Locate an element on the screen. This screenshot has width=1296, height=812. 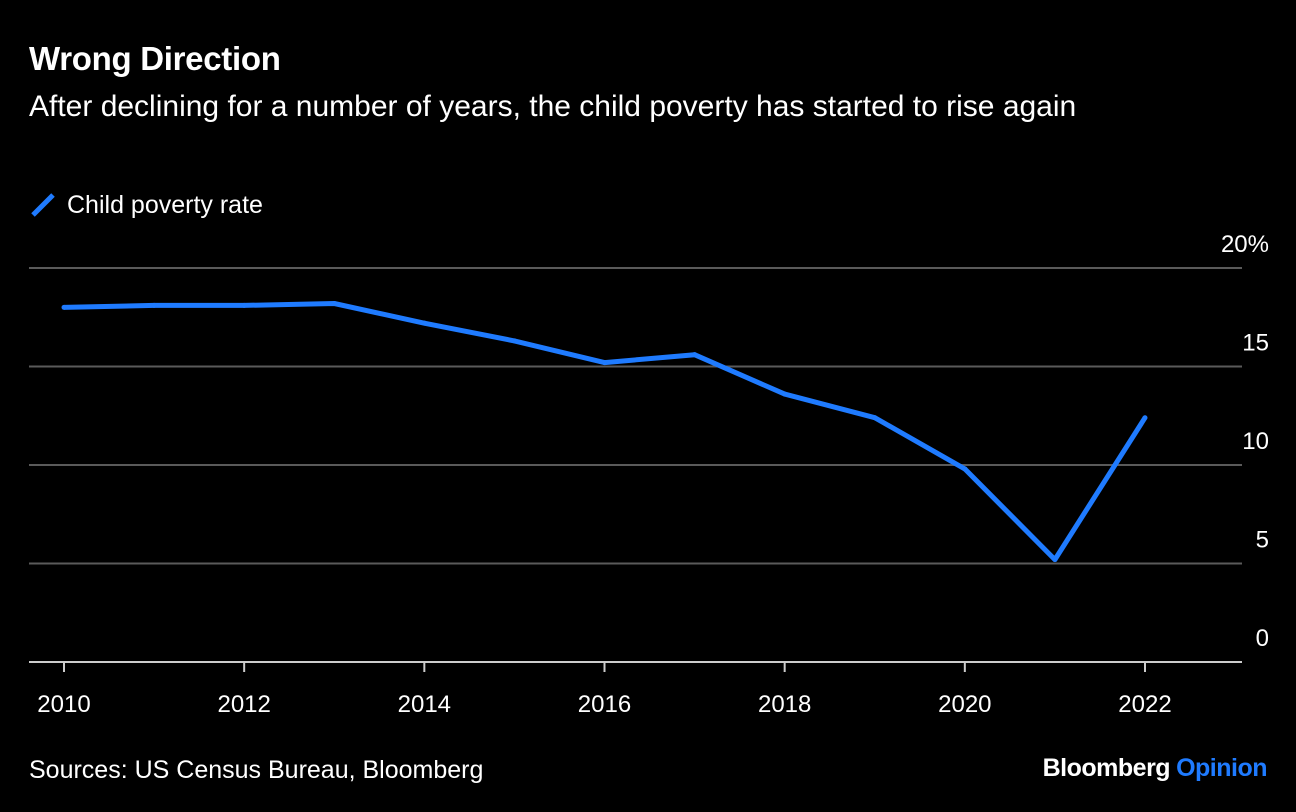
x-tick-label: 2012 is located at coordinates (243, 704).